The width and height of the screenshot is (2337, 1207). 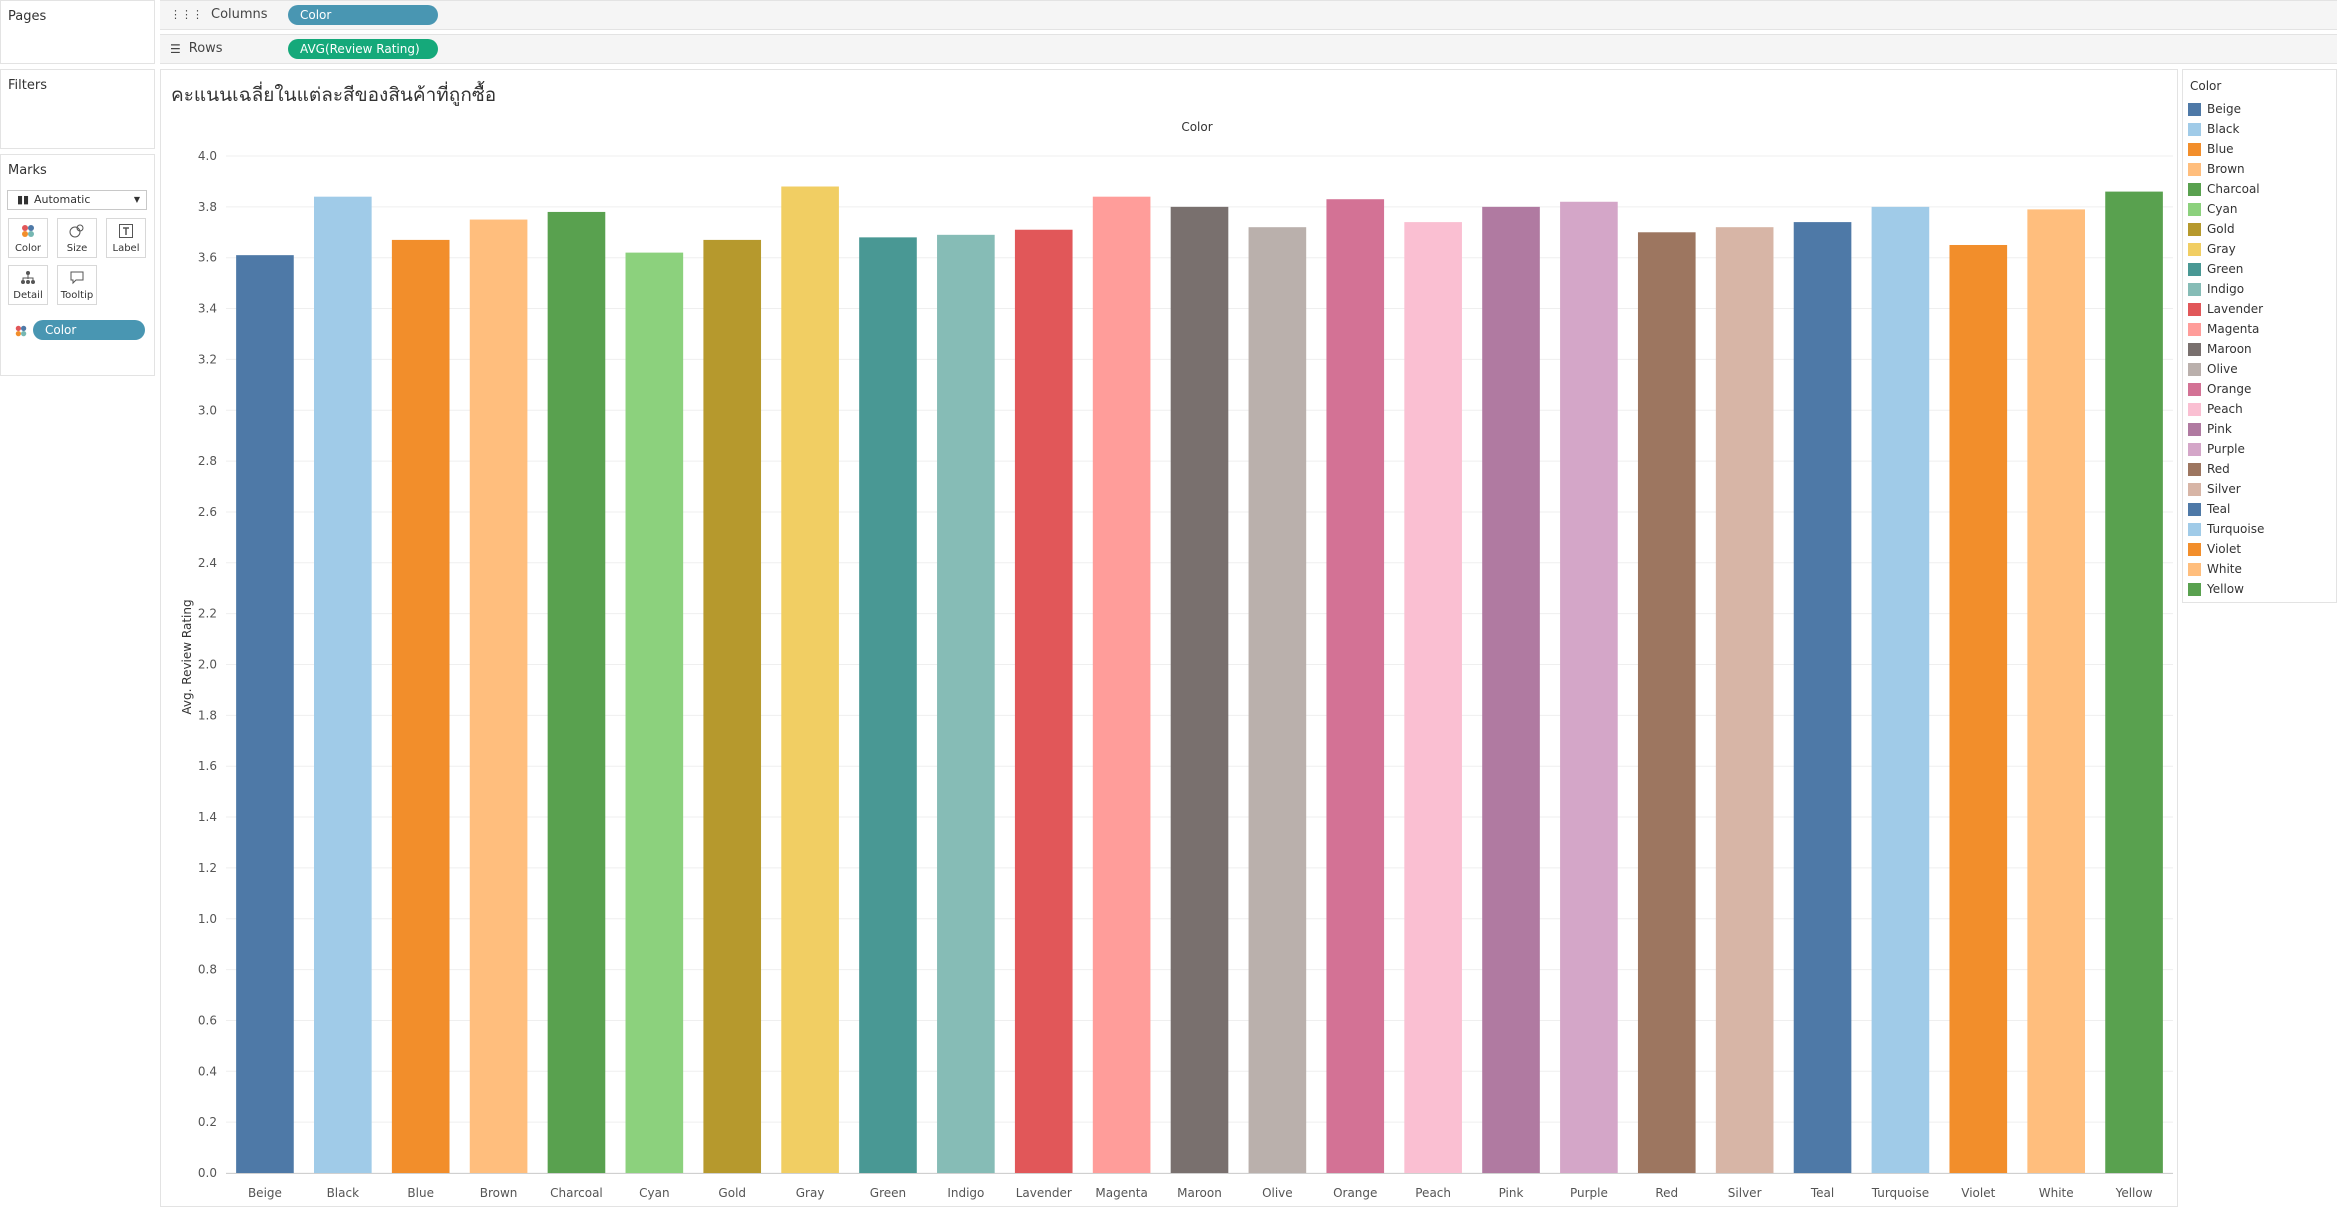 I want to click on bar-chart-icon: ▮▮, so click(x=23, y=199).